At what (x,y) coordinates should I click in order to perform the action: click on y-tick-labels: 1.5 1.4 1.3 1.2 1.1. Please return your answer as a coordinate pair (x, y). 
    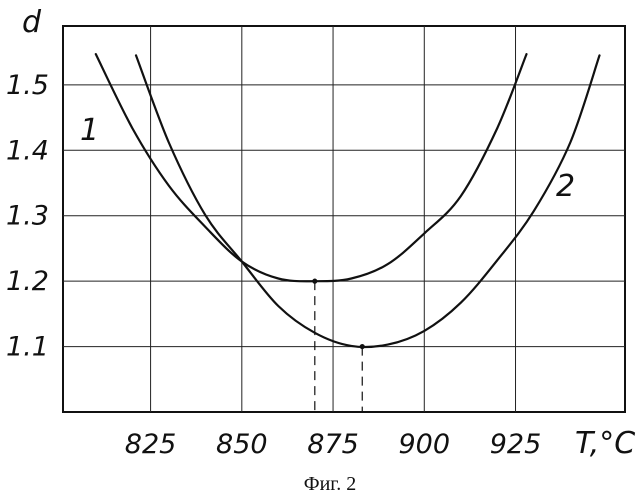
    Looking at the image, I should click on (27, 216).